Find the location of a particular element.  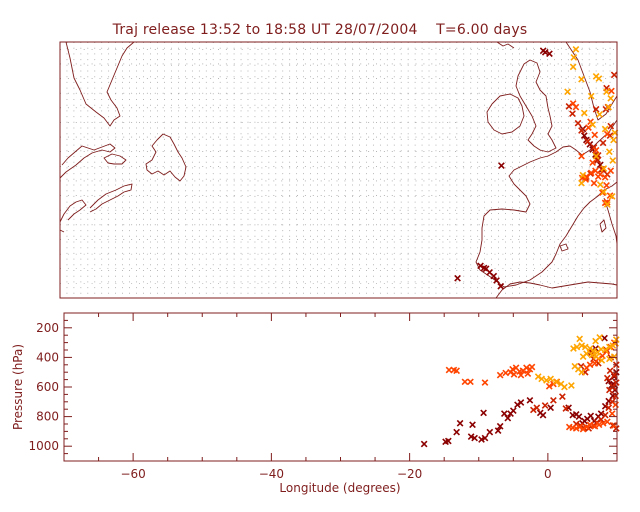

coast-scotland is located at coordinates (536, 106).